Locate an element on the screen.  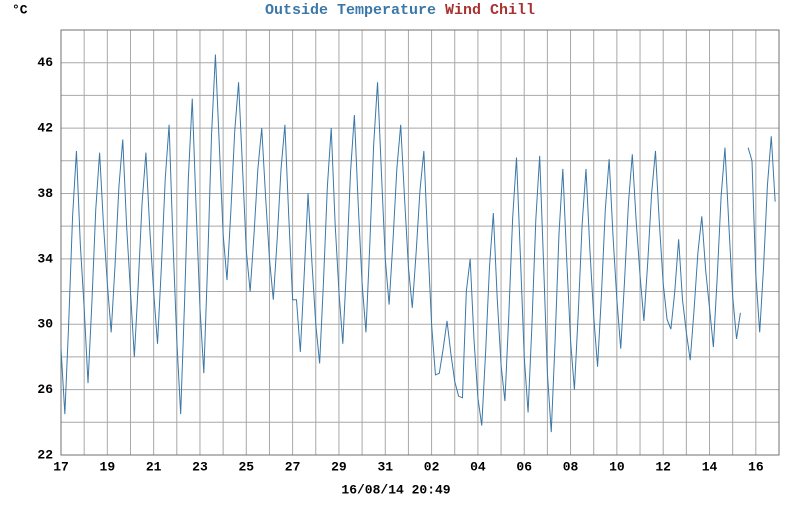
x-tick-label: 02 is located at coordinates (432, 466).